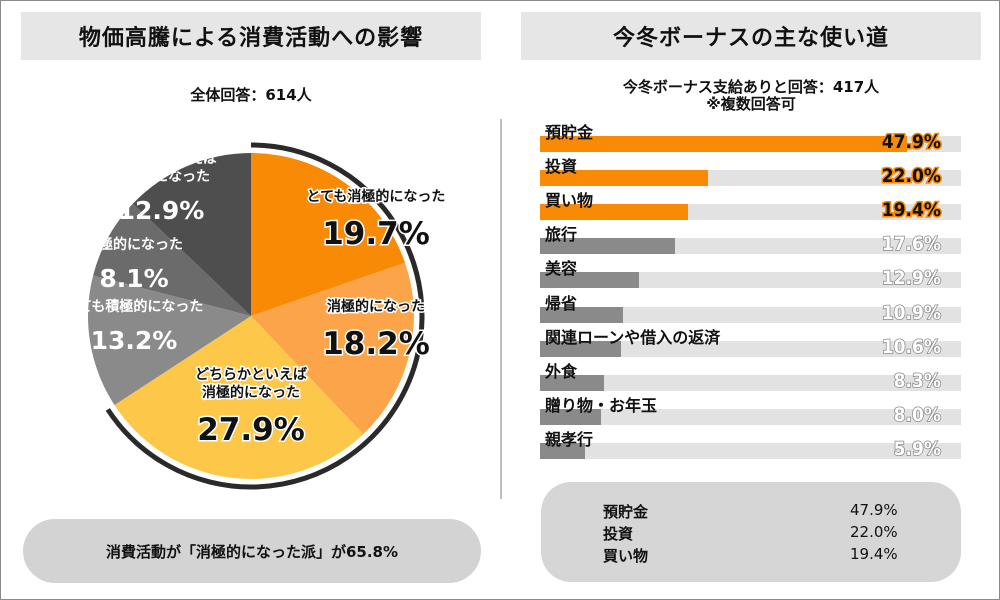 The image size is (1000, 600). I want to click on bar-category-label: 親孝行, so click(569, 439).